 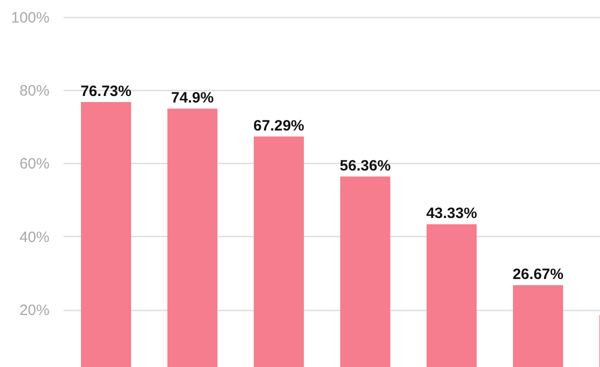 I want to click on y-tick-label: 40%, so click(x=34, y=237).